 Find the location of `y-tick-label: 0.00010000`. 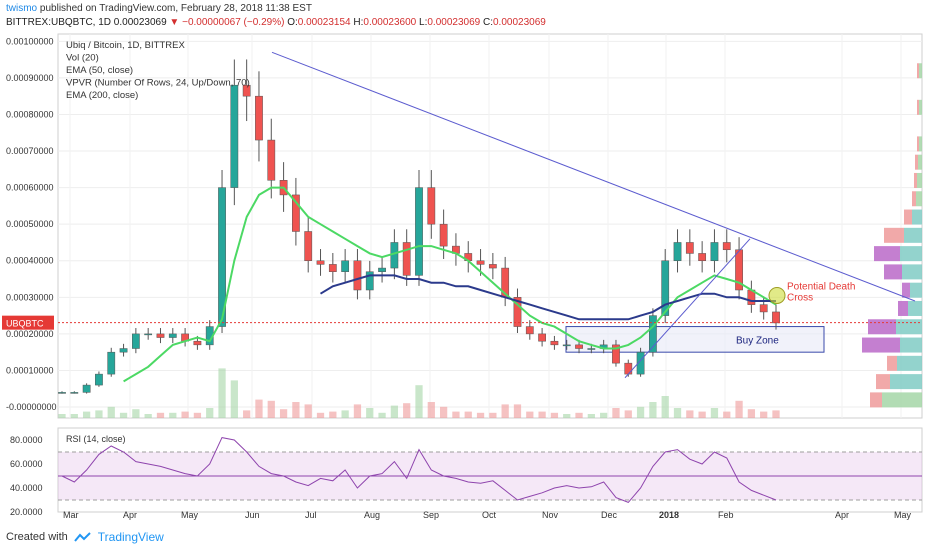

y-tick-label: 0.00010000 is located at coordinates (30, 370).